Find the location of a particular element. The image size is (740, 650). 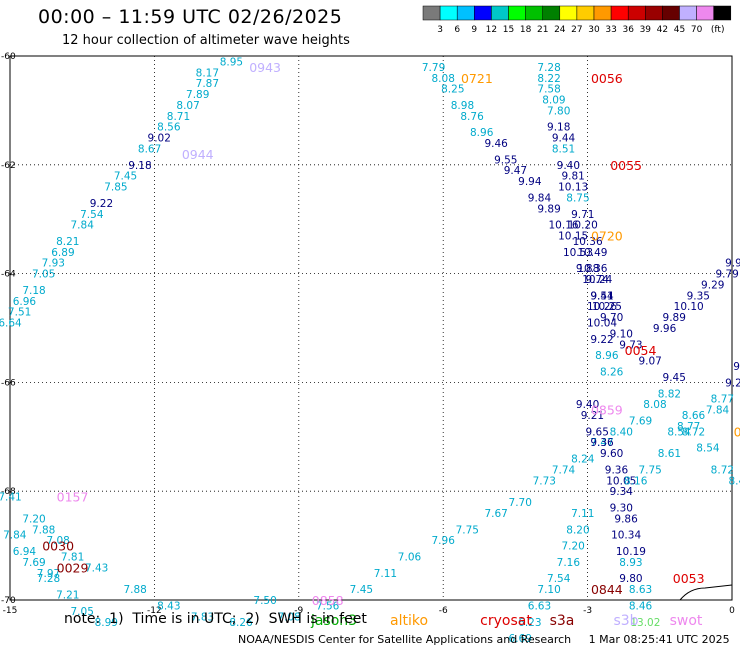

colorbar-label: 45 is located at coordinates (679, 30).